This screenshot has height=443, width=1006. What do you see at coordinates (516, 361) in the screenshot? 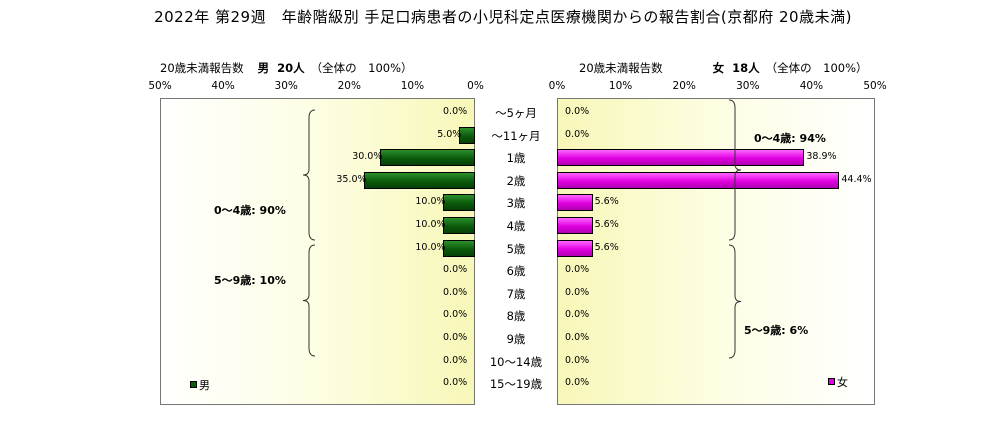
I see `category-label: 10～14歳` at bounding box center [516, 361].